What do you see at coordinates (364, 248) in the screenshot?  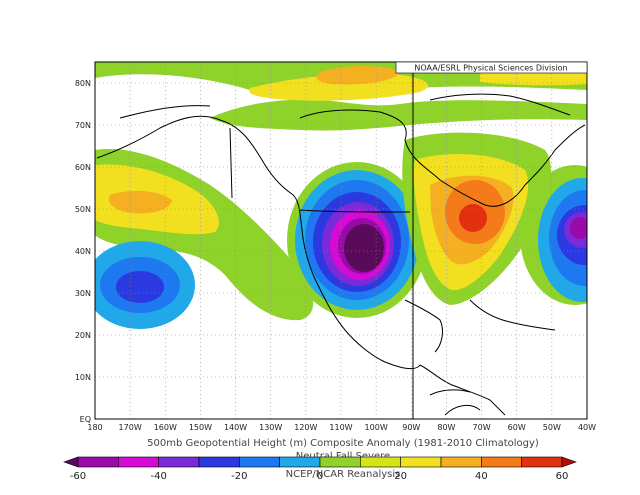 I see `contour-west-trough-core` at bounding box center [364, 248].